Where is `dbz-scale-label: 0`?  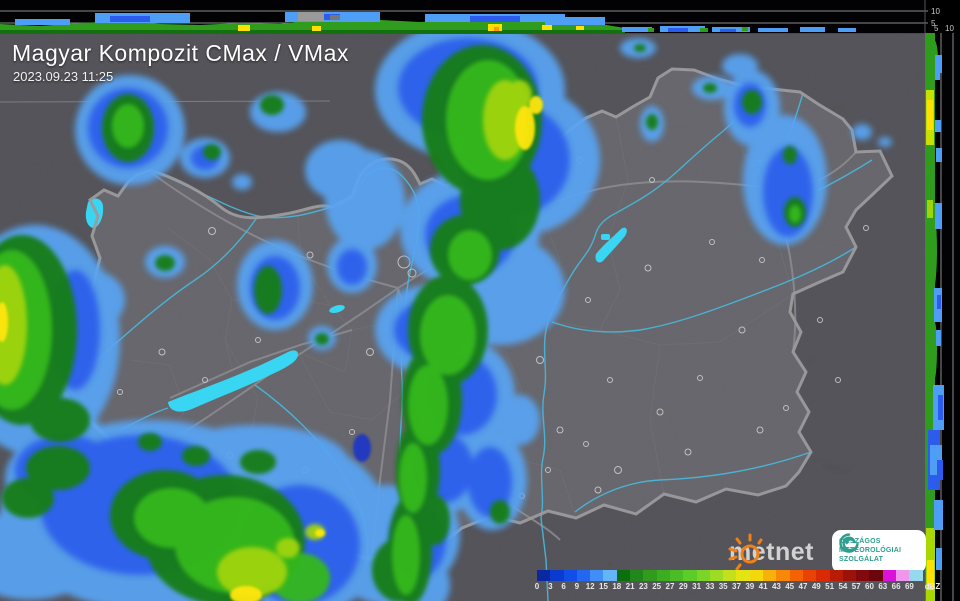
dbz-scale-label: 0 is located at coordinates (537, 586).